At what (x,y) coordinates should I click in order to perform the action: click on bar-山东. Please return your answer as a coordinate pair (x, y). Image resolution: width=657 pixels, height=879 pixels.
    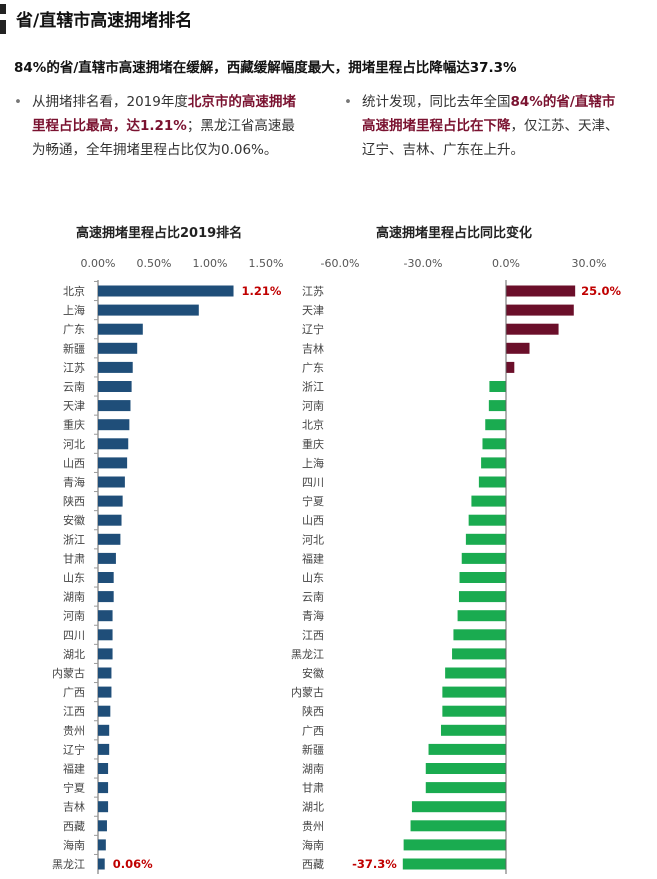
    Looking at the image, I should click on (482, 577).